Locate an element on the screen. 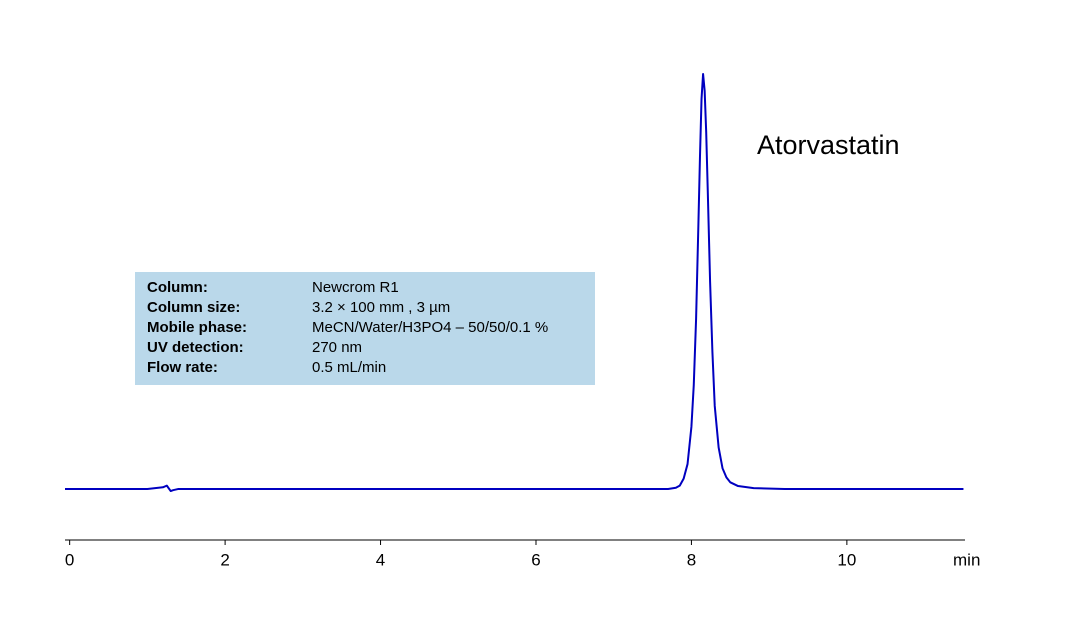 The width and height of the screenshot is (1066, 636). x-tick-label: 10 is located at coordinates (846, 559).